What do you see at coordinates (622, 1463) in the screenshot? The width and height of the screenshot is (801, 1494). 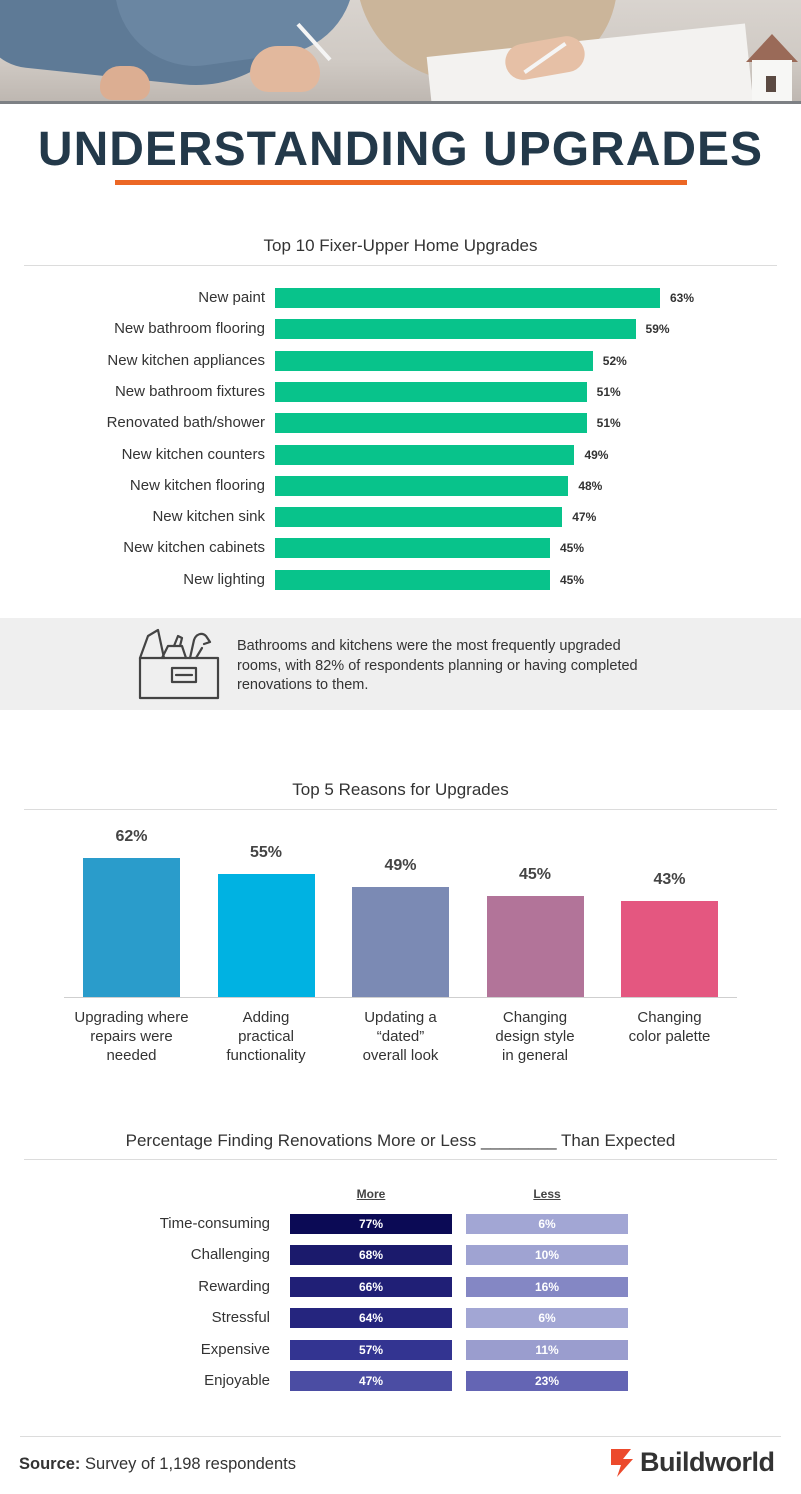 I see `buildworld-logo-icon` at bounding box center [622, 1463].